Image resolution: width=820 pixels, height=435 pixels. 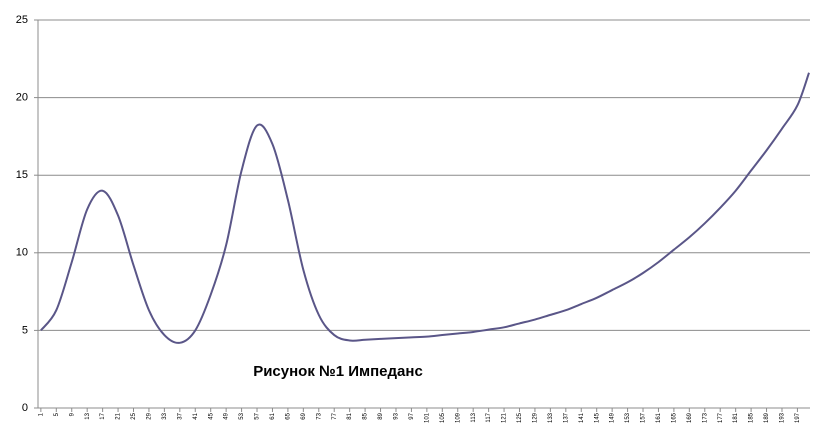 I want to click on x-tick-label: 97, so click(x=412, y=415).